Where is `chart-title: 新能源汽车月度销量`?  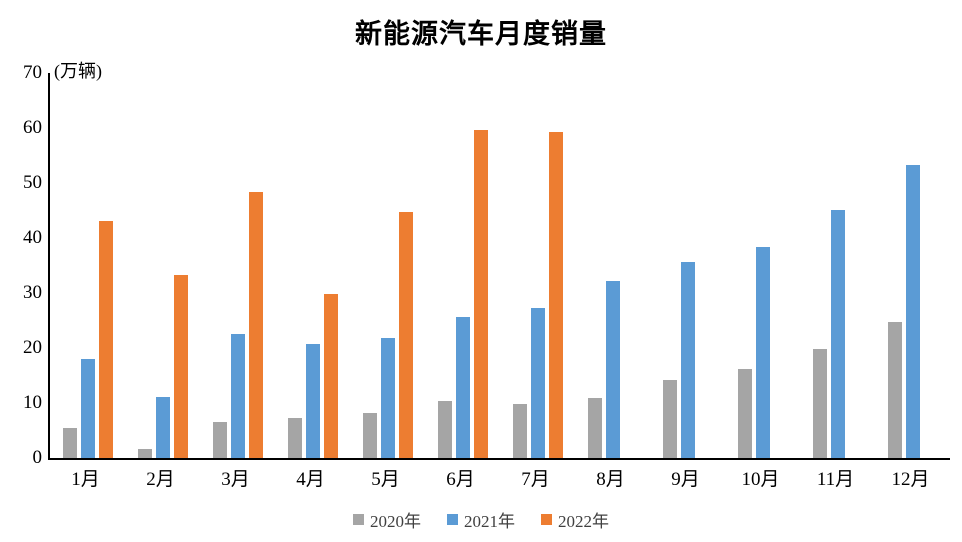 chart-title: 新能源汽车月度销量 is located at coordinates (481, 34).